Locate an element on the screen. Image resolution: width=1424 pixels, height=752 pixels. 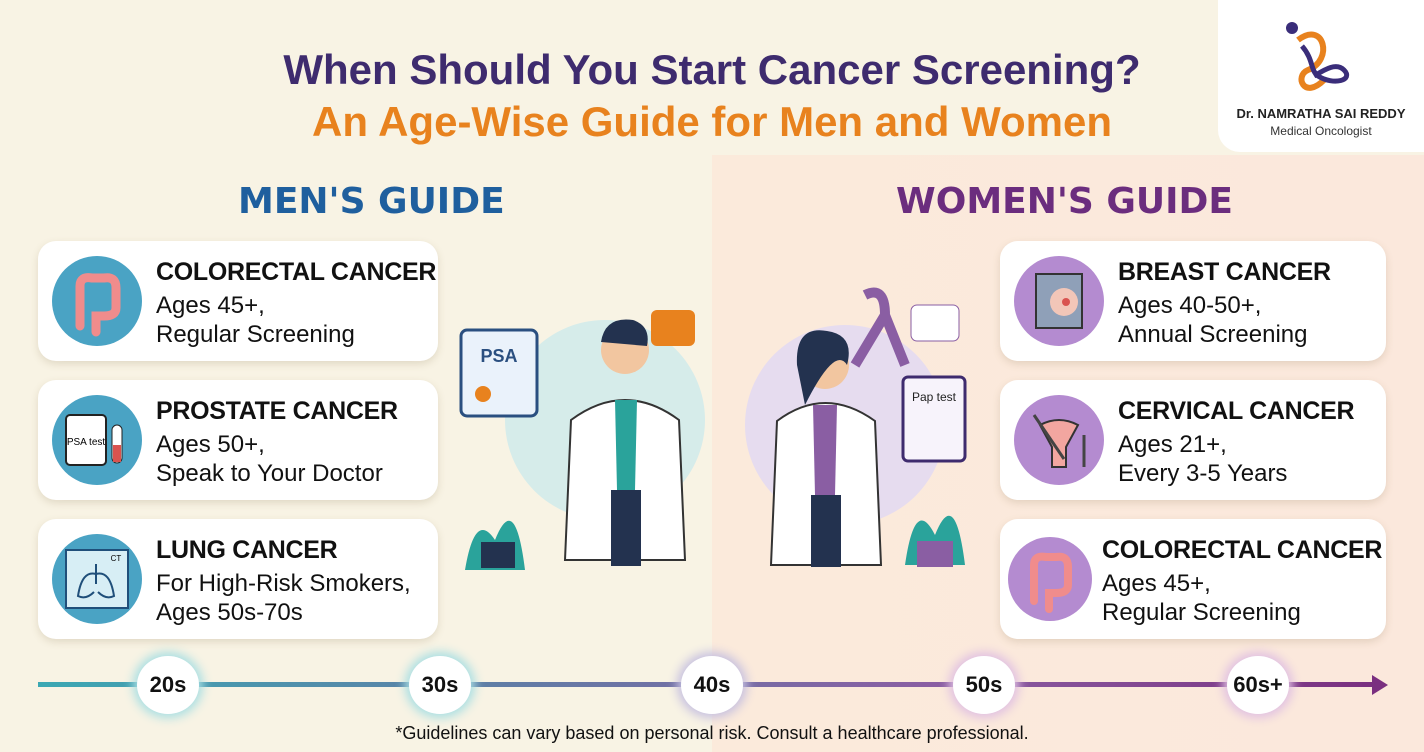
womens-guide-heading: WOMEN'S GUIDE is located at coordinates (1064, 201).